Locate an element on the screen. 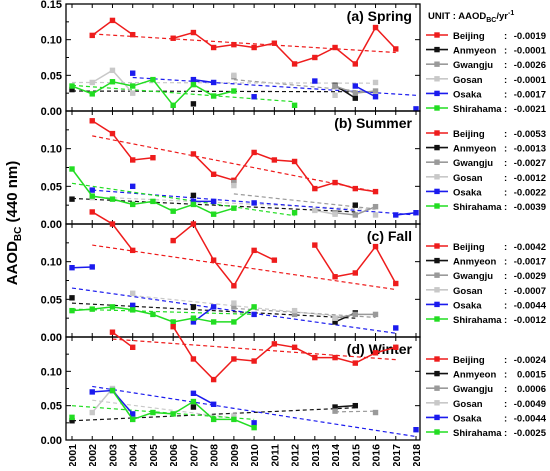 Image resolution: width=550 pixels, height=471 pixels. legend-swatch-marker-gosan is located at coordinates (437, 177).